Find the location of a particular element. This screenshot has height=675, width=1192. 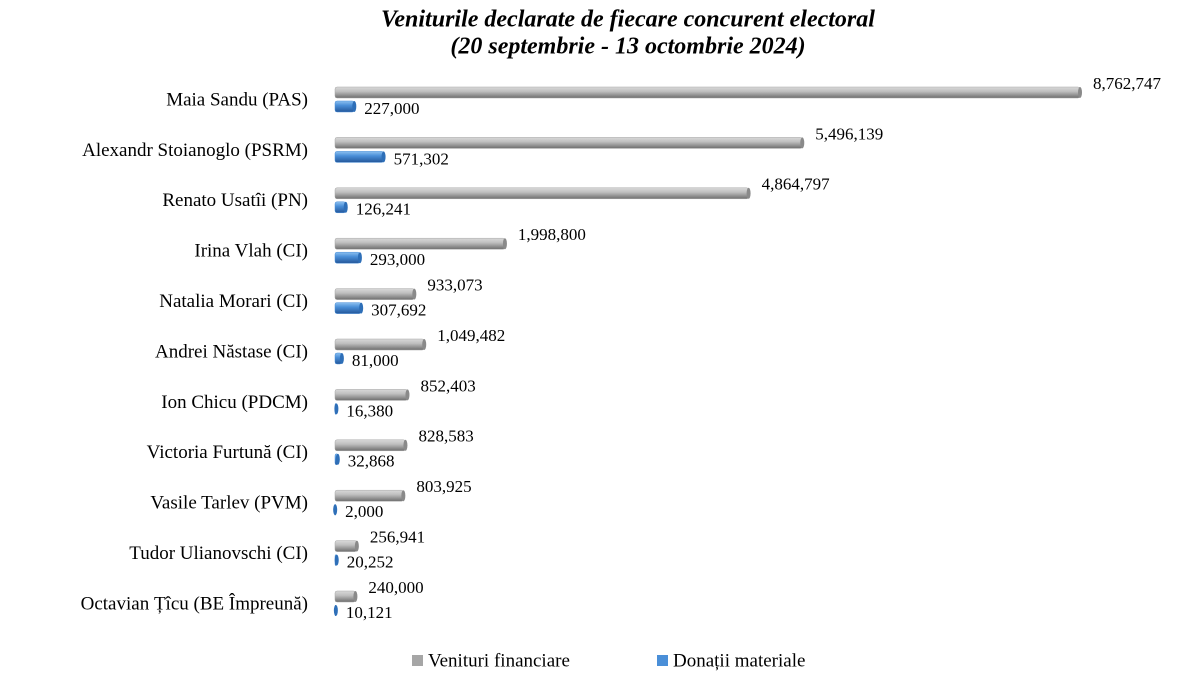

data-label: 4,864,797 is located at coordinates (796, 184).